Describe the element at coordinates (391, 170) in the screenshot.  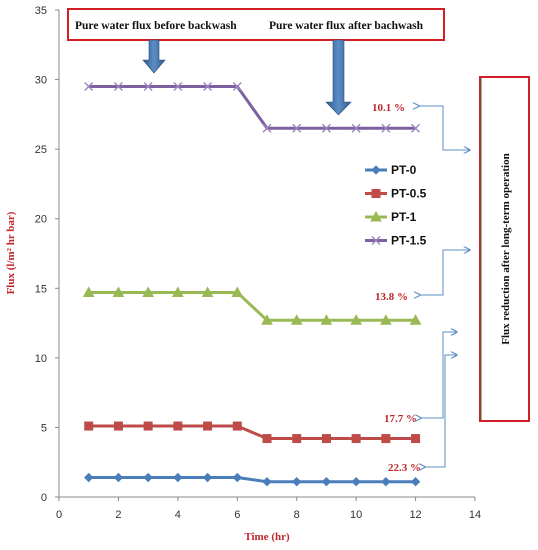
I see `legend-item: PT-0` at that location.